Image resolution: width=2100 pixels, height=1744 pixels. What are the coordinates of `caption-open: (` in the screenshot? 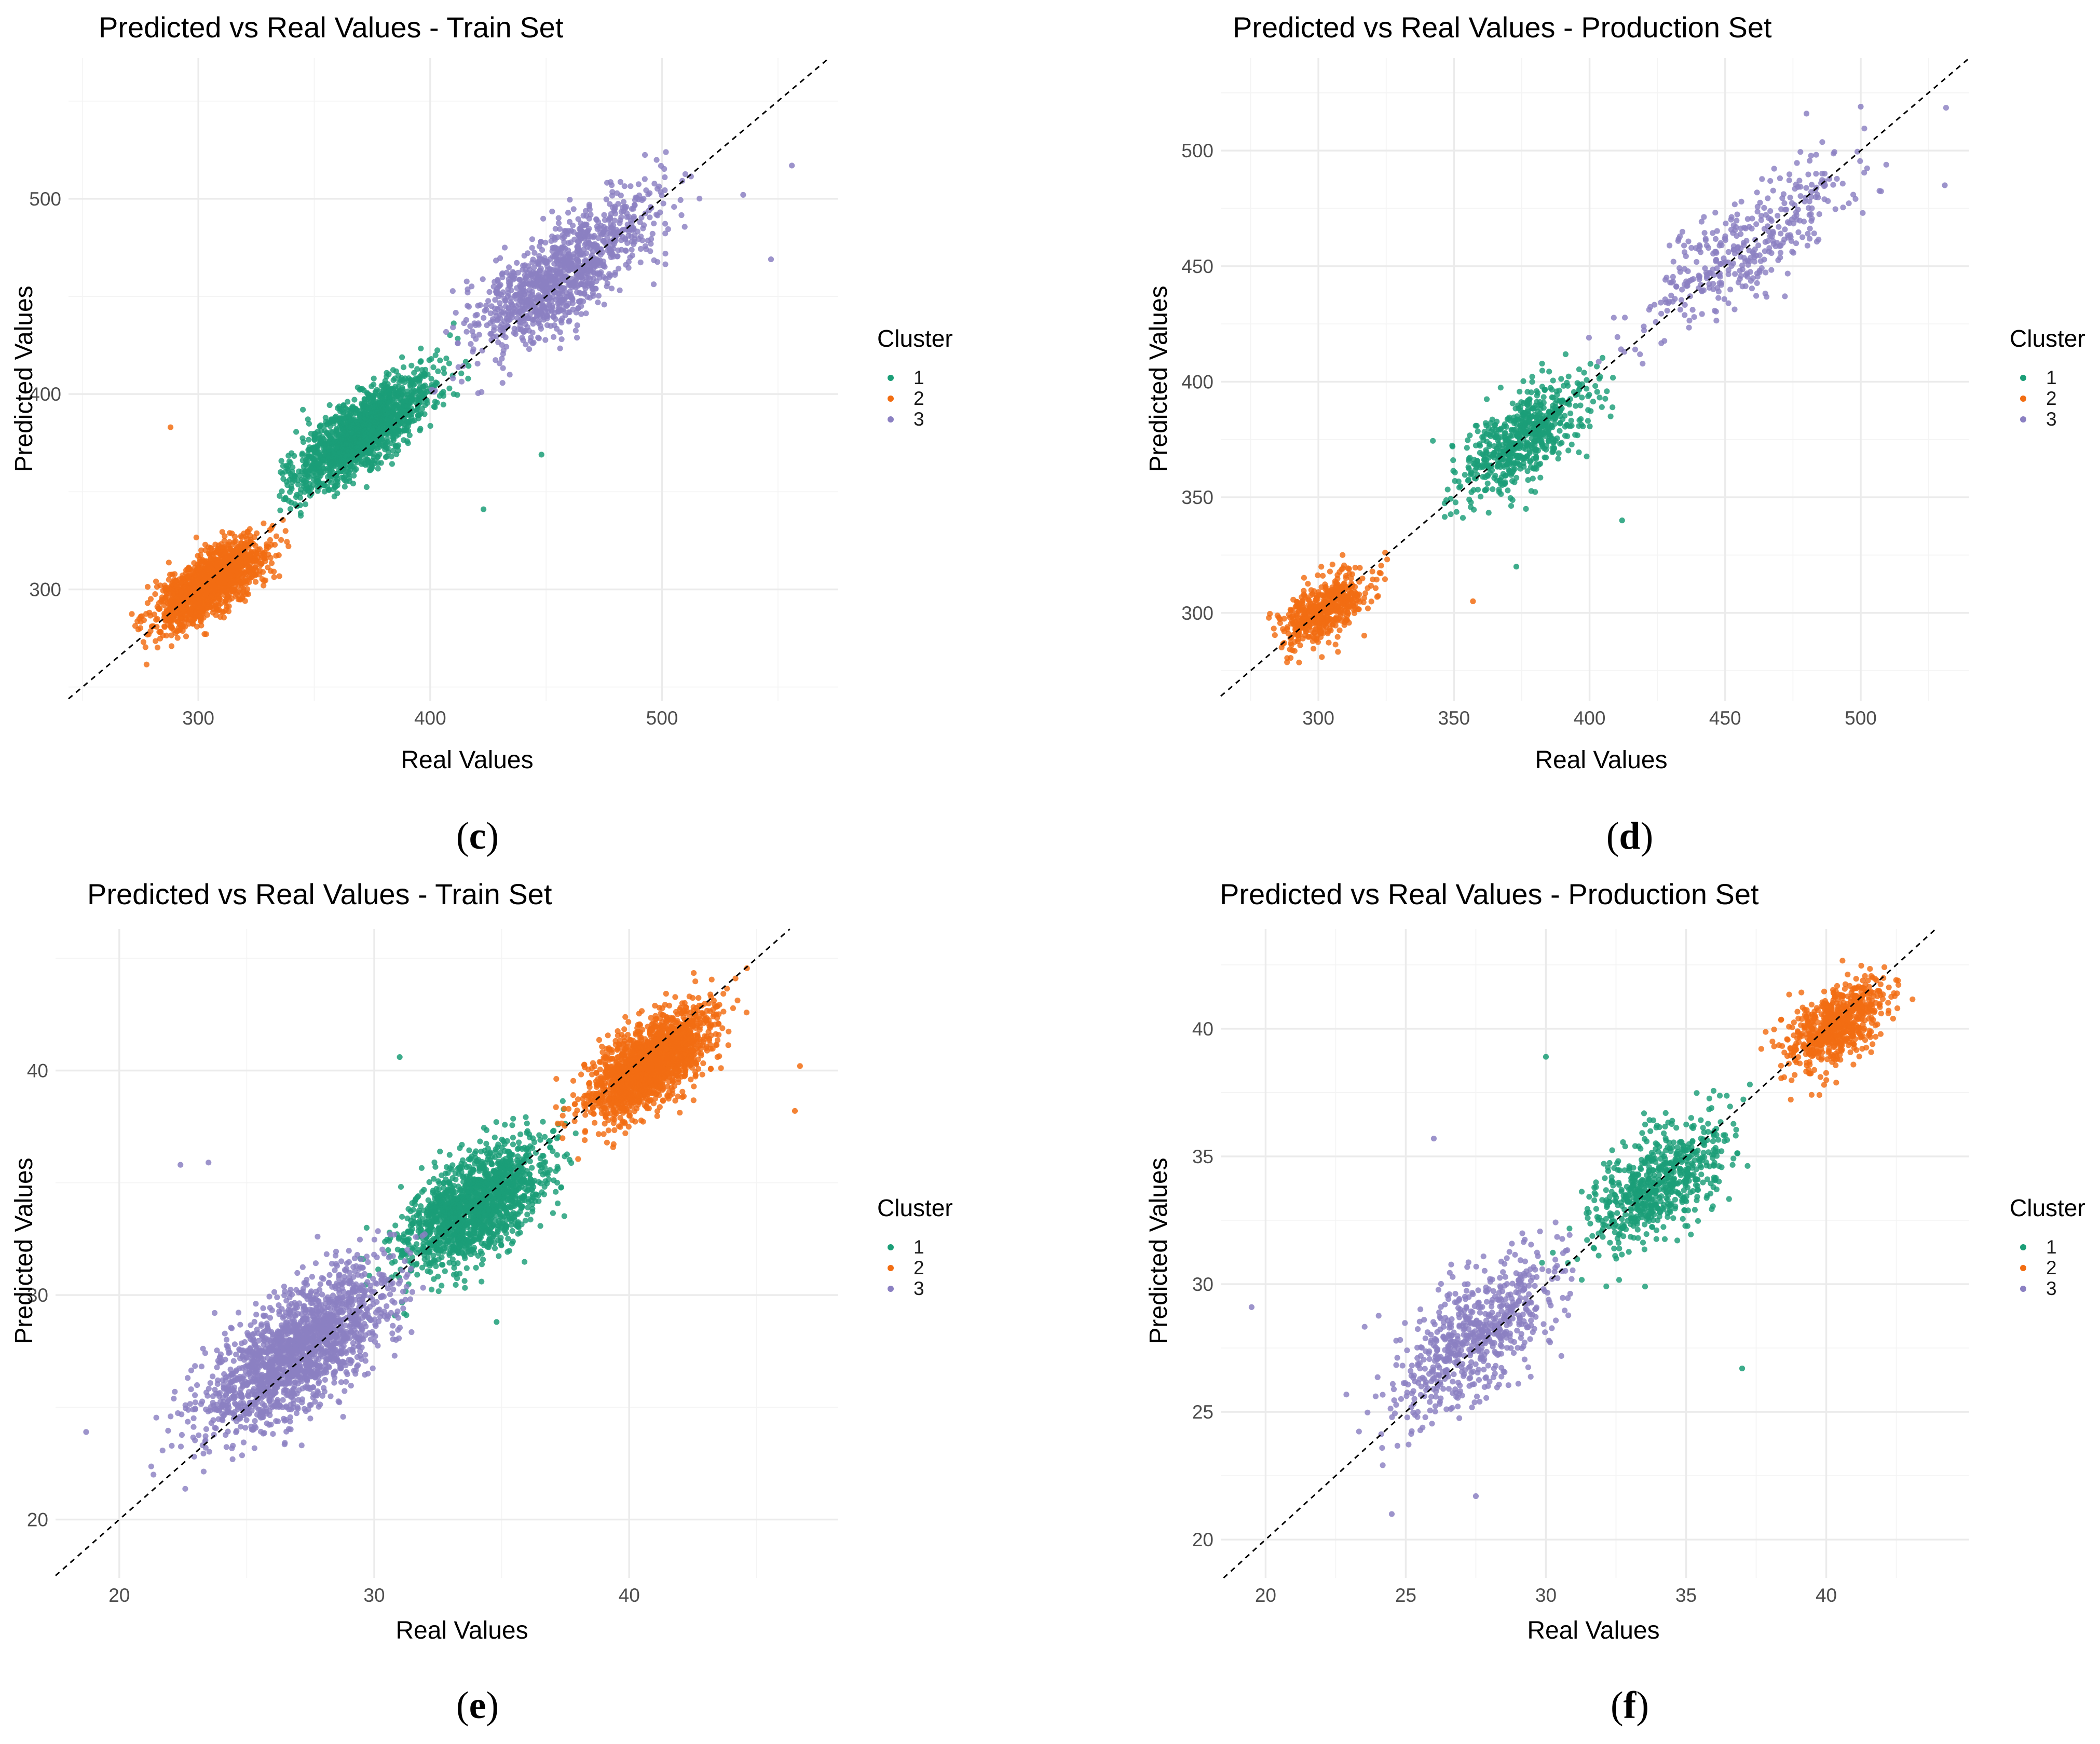 It's located at (462, 836).